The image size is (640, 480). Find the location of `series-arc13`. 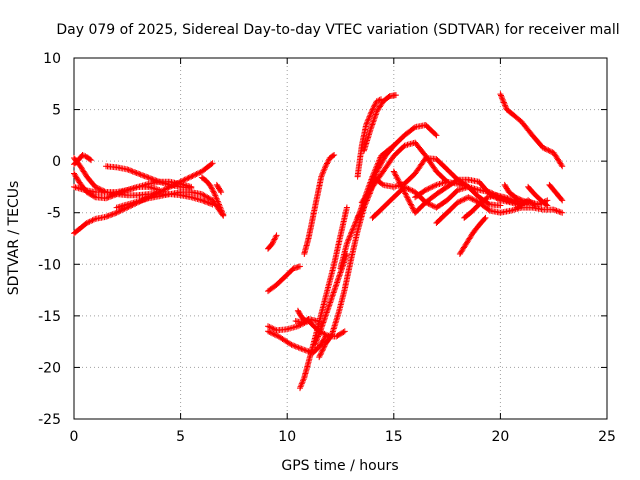

series-arc13 is located at coordinates (297, 342).